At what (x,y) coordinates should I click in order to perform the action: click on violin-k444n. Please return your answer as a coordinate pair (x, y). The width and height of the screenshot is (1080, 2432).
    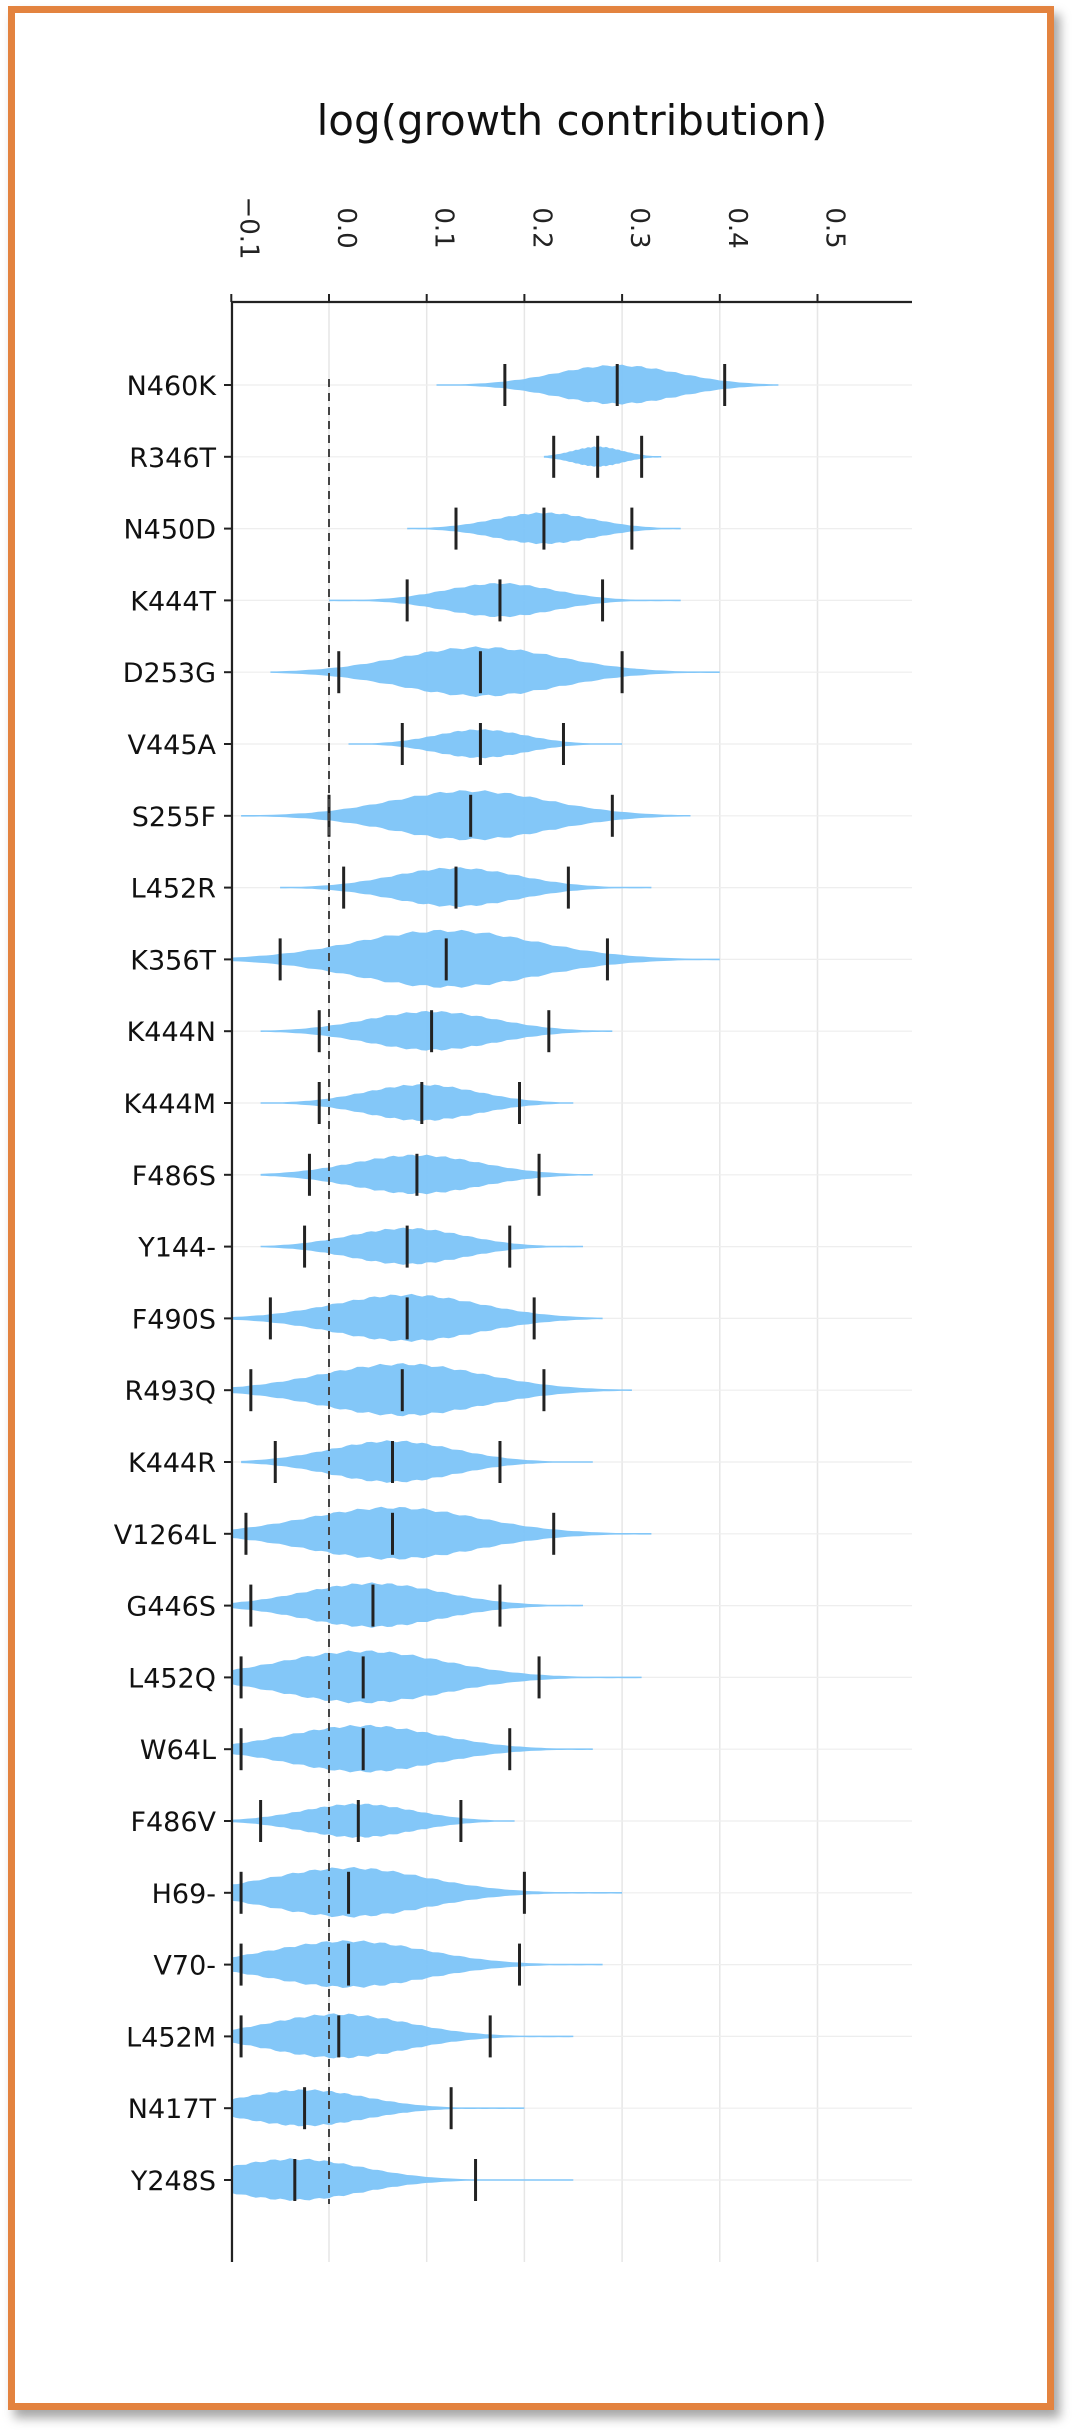
    Looking at the image, I should click on (436, 1031).